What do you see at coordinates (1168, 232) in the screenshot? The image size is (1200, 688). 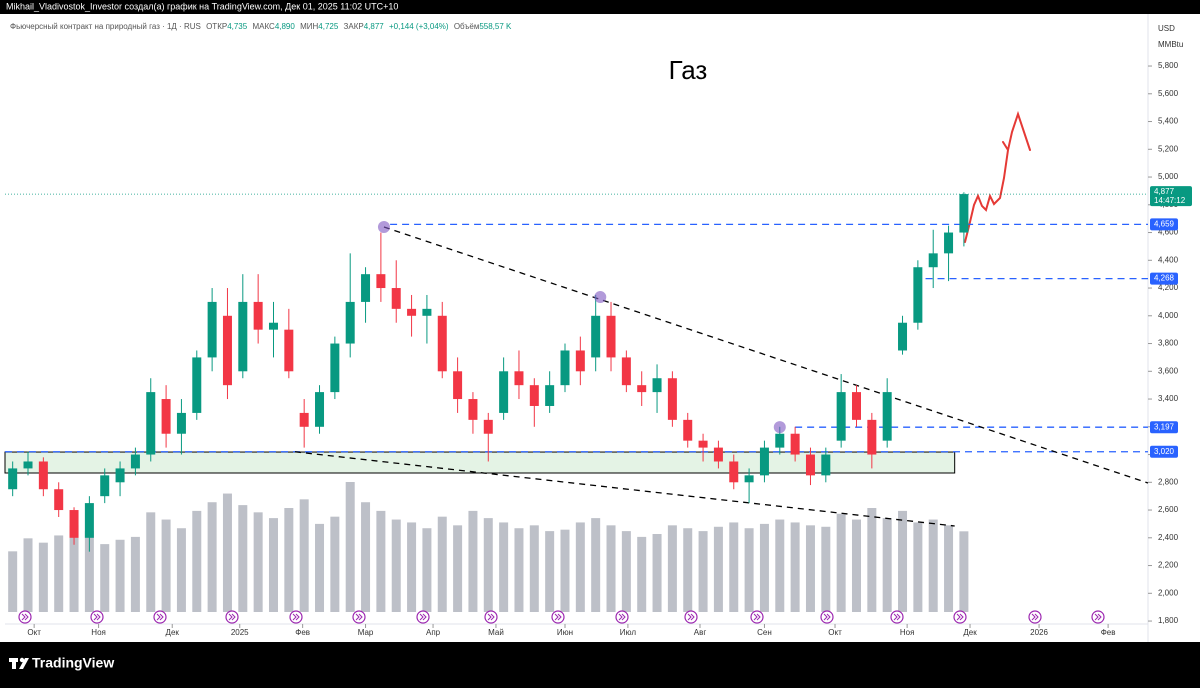 I see `y-tick-label: 4,600` at bounding box center [1168, 232].